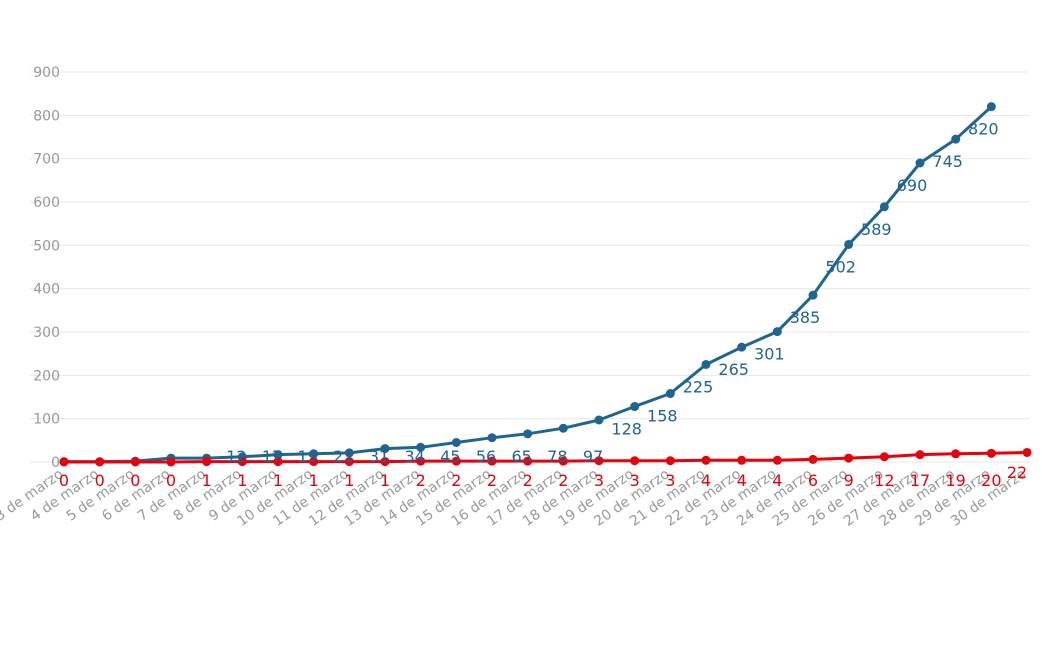  What do you see at coordinates (46, 376) in the screenshot?
I see `y-tick-label: 200` at bounding box center [46, 376].